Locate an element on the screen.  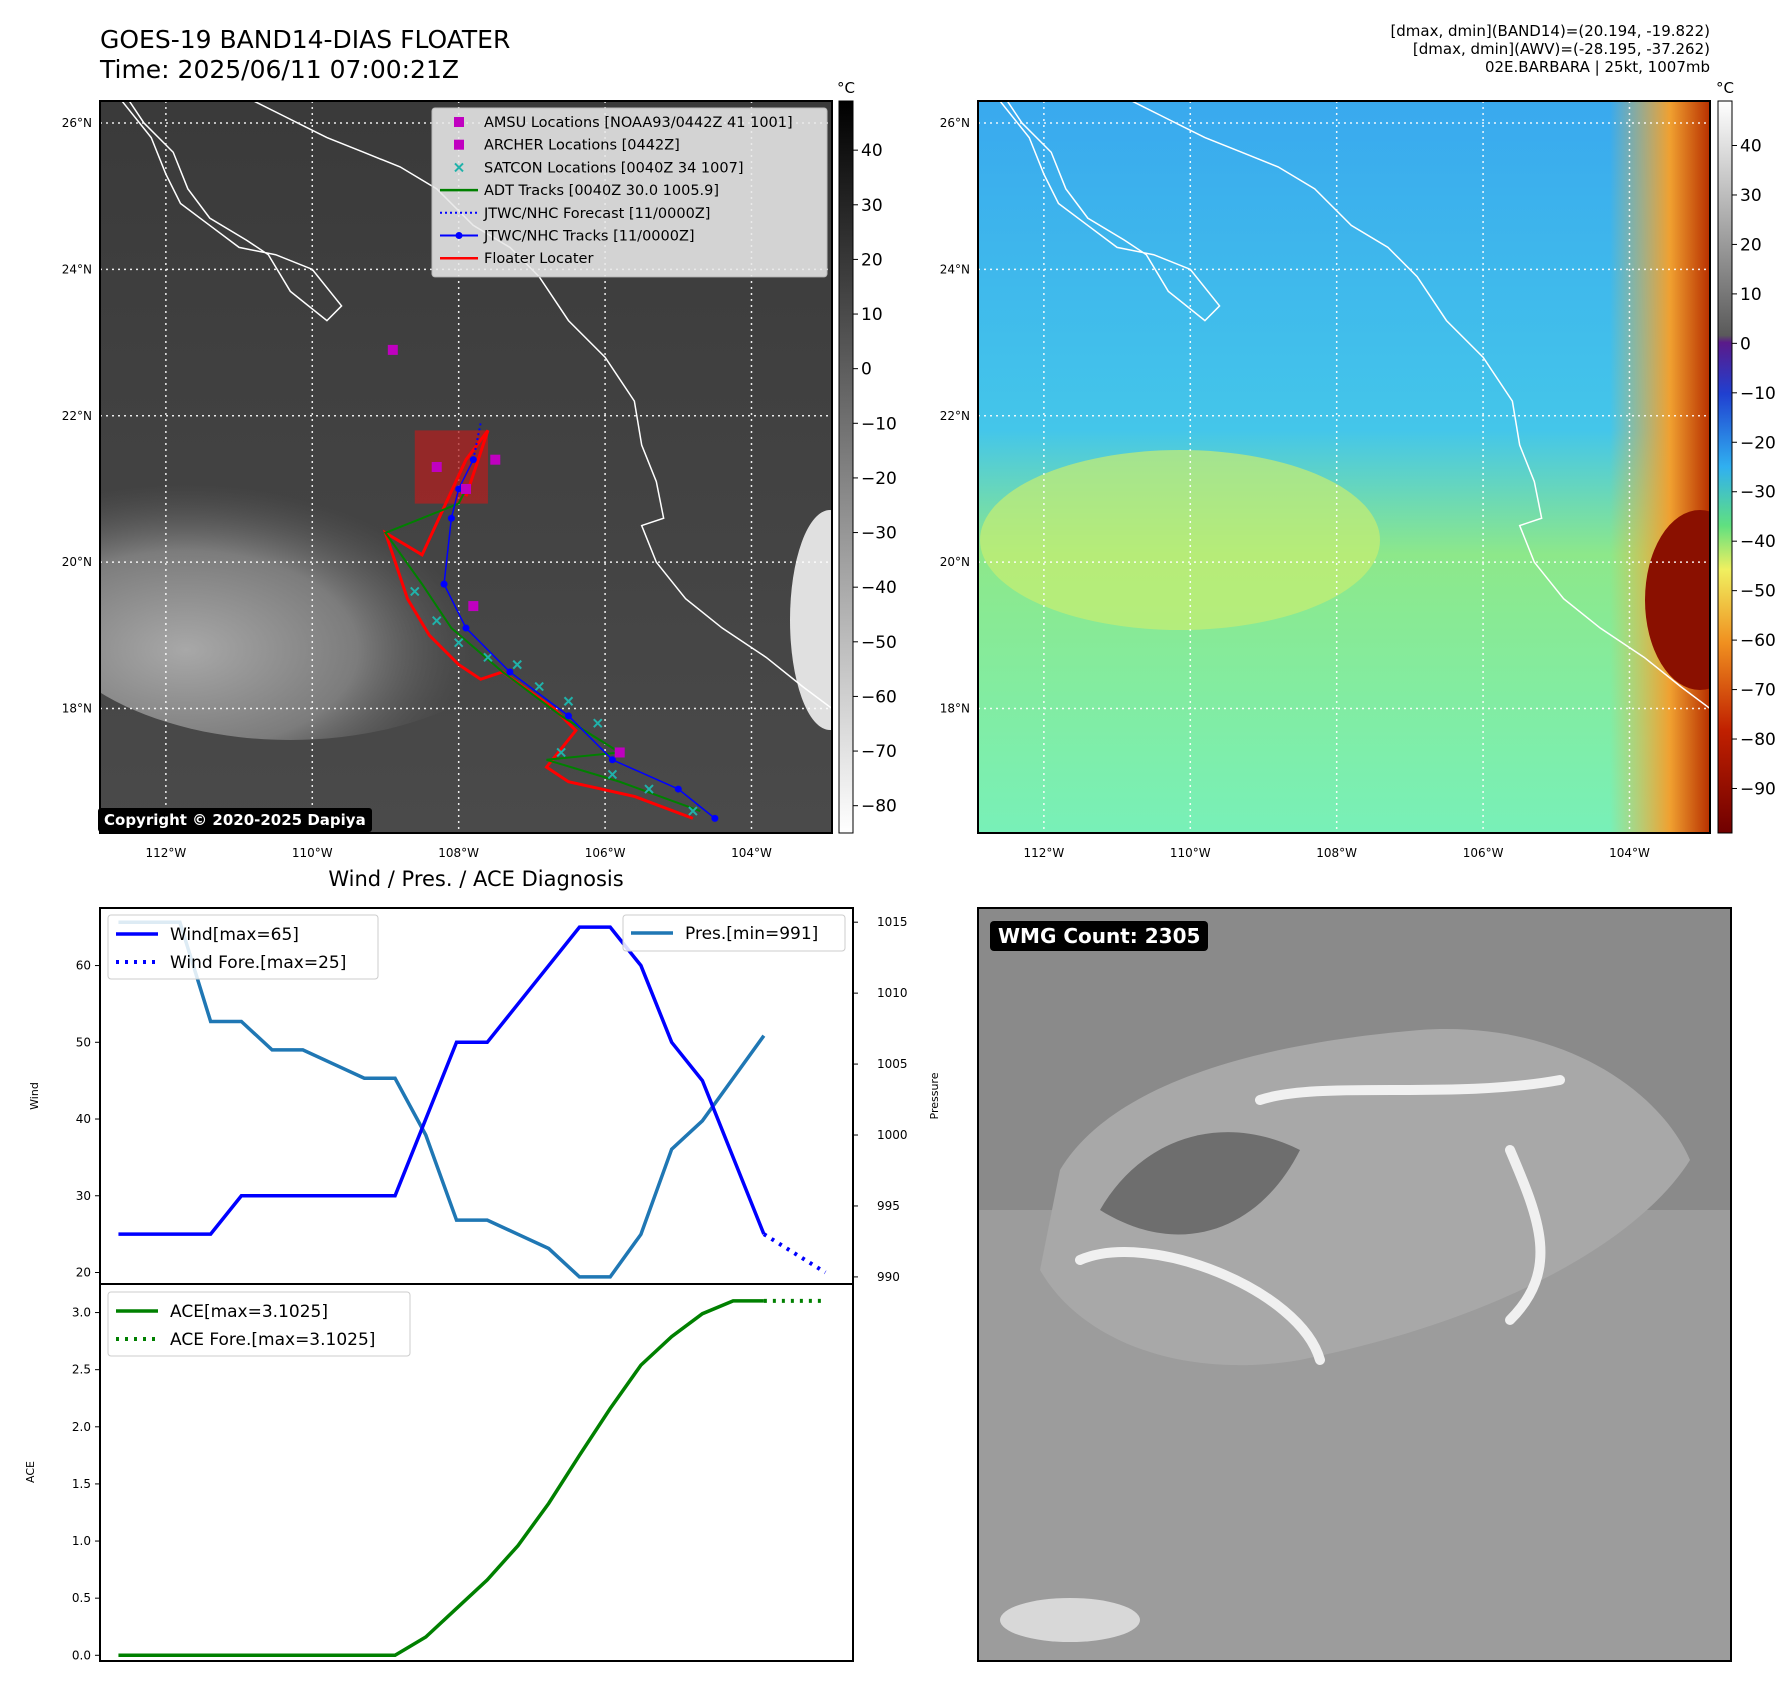
diagnosis-title: Wind / Pres. / ACE Diagnosis is located at coordinates (475, 879).